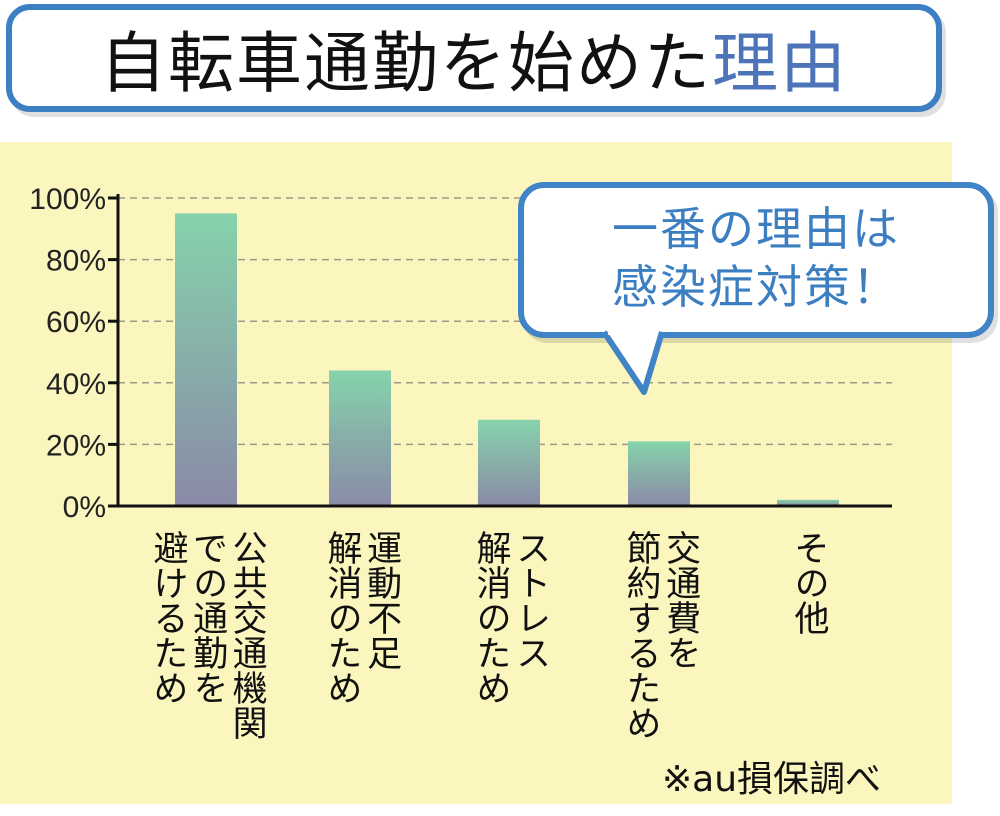 Image resolution: width=1000 pixels, height=816 pixels. I want to click on x-category-label-line: 避けるため, so click(167, 617).